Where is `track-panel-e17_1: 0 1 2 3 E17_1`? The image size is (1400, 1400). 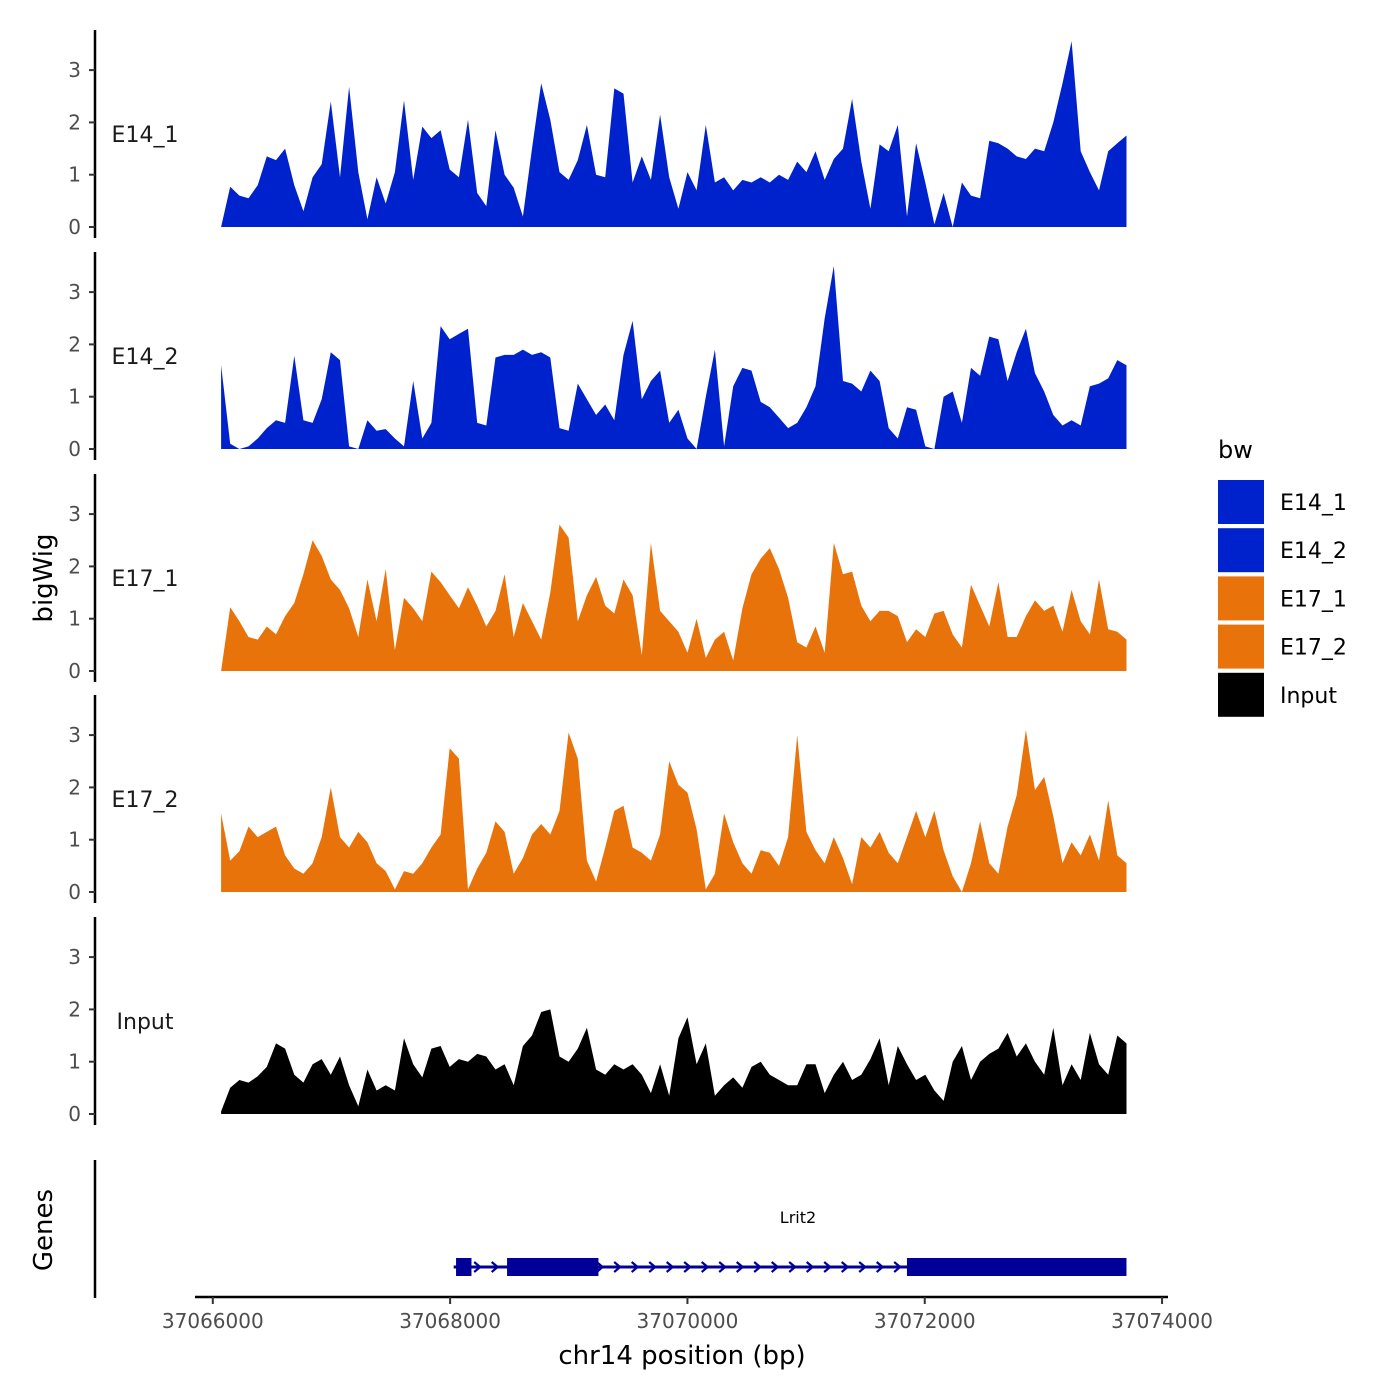 track-panel-e17_1: 0 1 2 3 E17_1 is located at coordinates (597, 578).